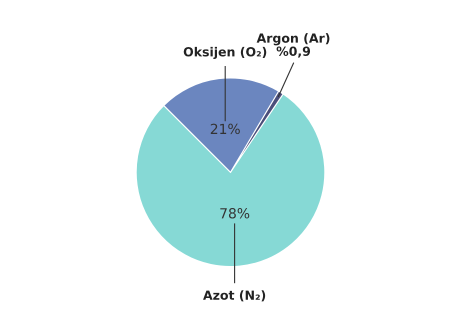 The height and width of the screenshot is (325, 461). I want to click on data-label: 21%, so click(225, 129).